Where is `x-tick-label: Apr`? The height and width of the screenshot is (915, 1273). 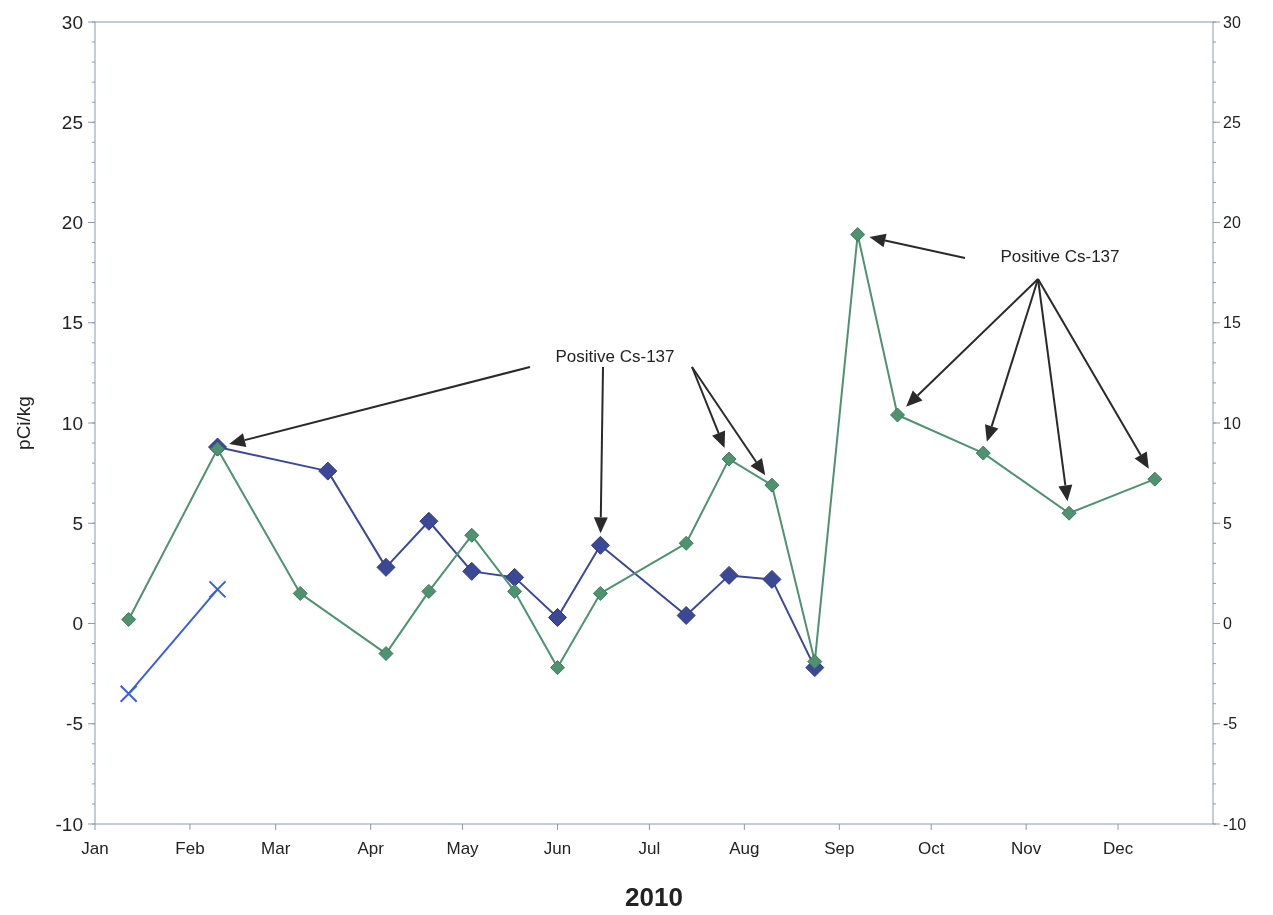 x-tick-label: Apr is located at coordinates (371, 848).